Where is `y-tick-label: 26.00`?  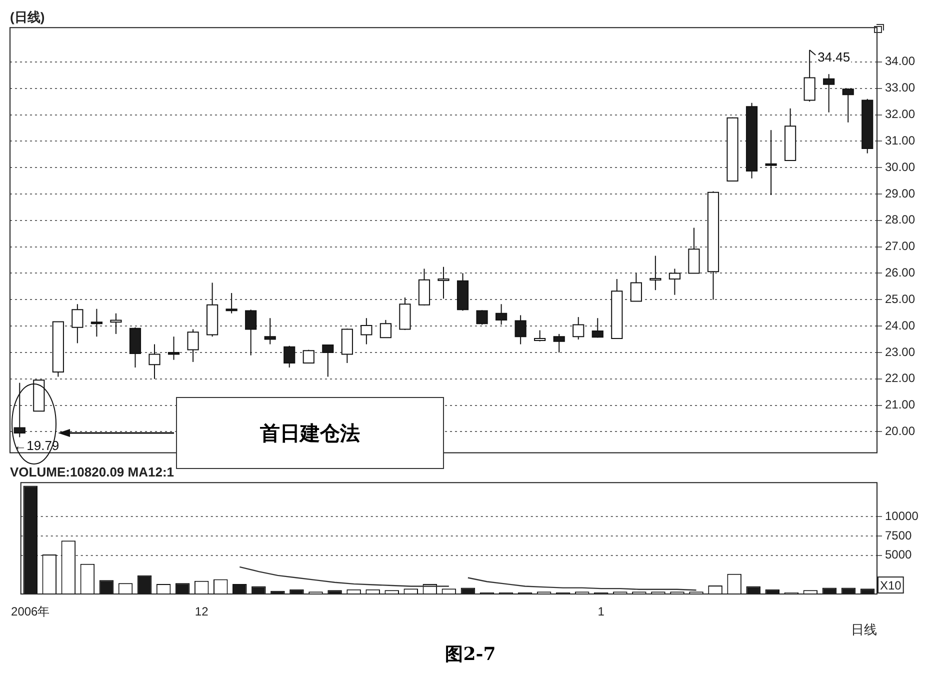 y-tick-label: 26.00 is located at coordinates (900, 273).